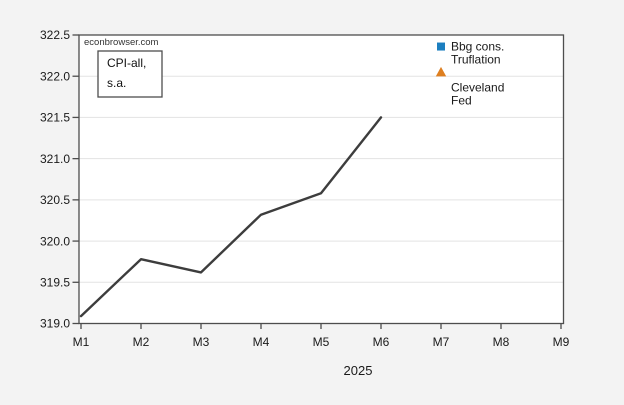 The height and width of the screenshot is (405, 624). I want to click on x-tick-label: M4, so click(261, 342).